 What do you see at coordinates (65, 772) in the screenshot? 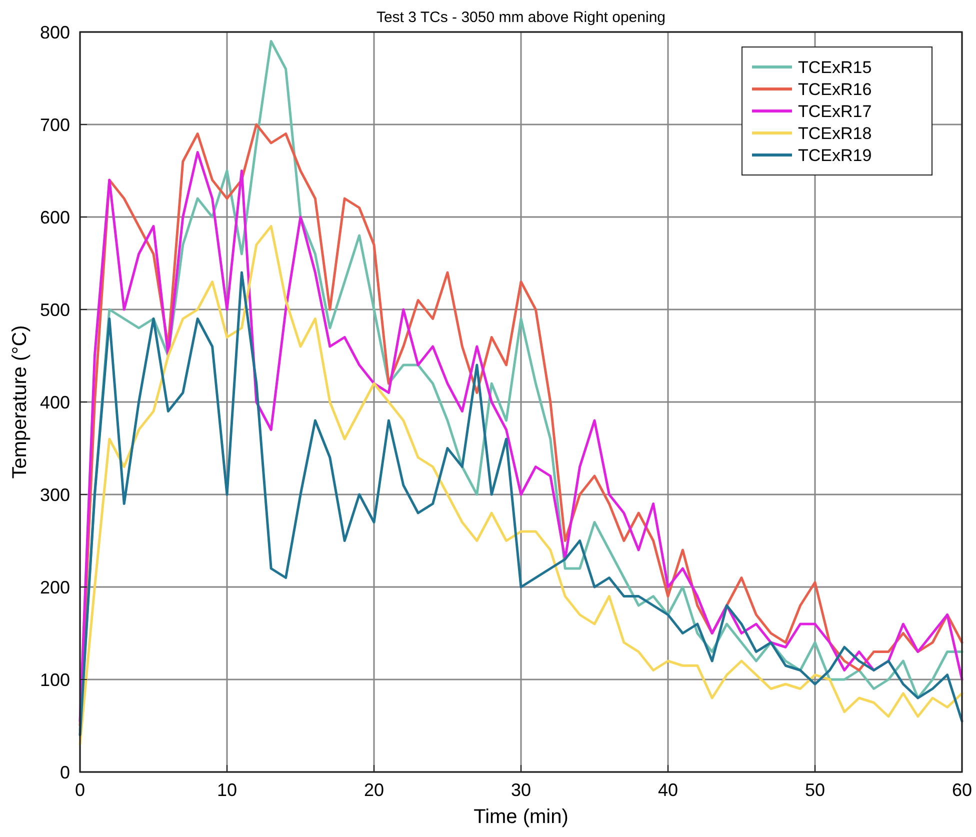
I see `y-tick-label: 0` at bounding box center [65, 772].